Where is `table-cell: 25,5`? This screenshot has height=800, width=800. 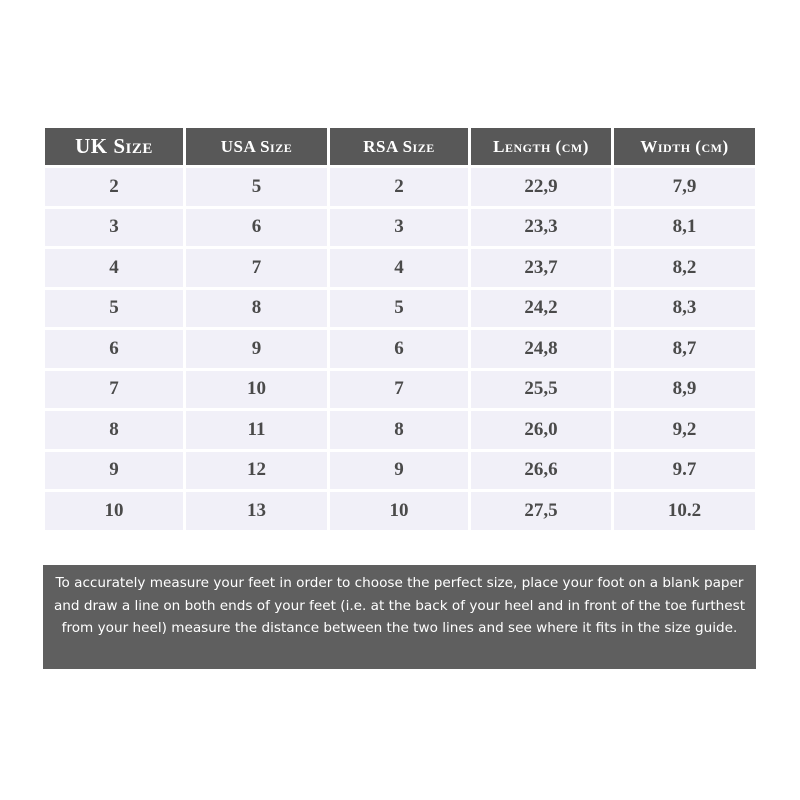 table-cell: 25,5 is located at coordinates (541, 389).